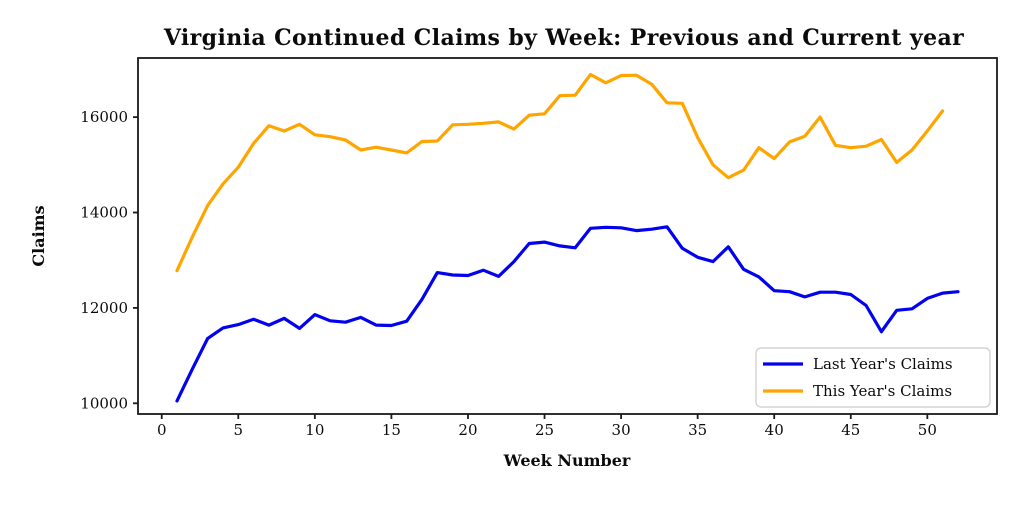  What do you see at coordinates (882, 391) in the screenshot?
I see `legend-label-this-year: This Year's Claims` at bounding box center [882, 391].